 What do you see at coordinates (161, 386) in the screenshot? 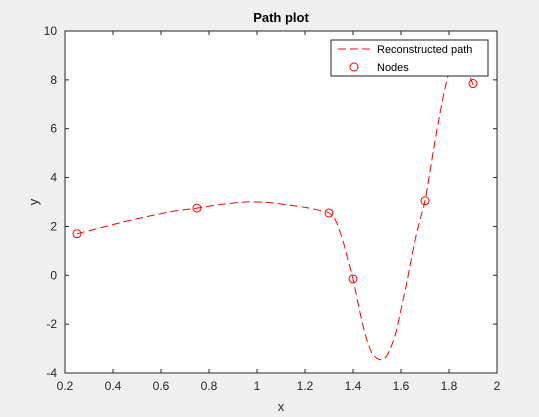
I see `x-tick-label: 0.6` at bounding box center [161, 386].